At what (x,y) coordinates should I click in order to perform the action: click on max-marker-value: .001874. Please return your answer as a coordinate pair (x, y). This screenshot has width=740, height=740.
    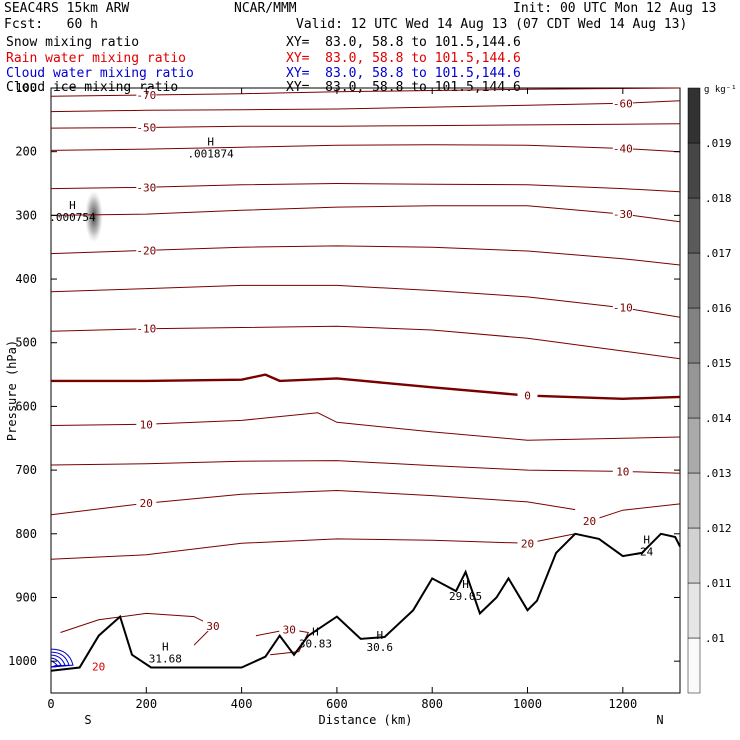
    Looking at the image, I should click on (210, 153).